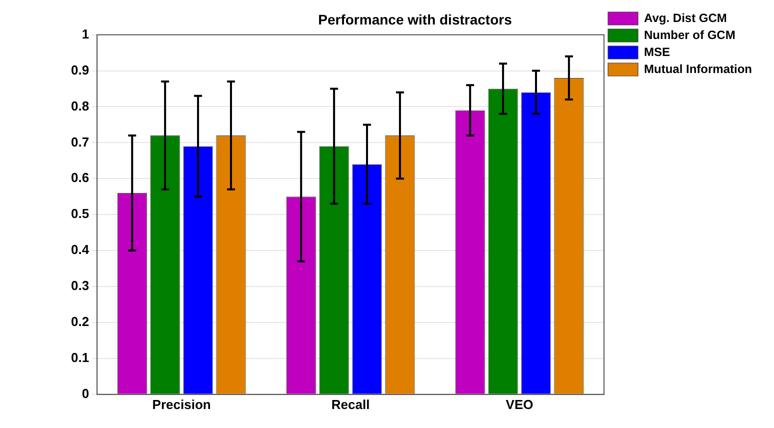  What do you see at coordinates (350, 404) in the screenshot?
I see `x-tick-label: Recall` at bounding box center [350, 404].